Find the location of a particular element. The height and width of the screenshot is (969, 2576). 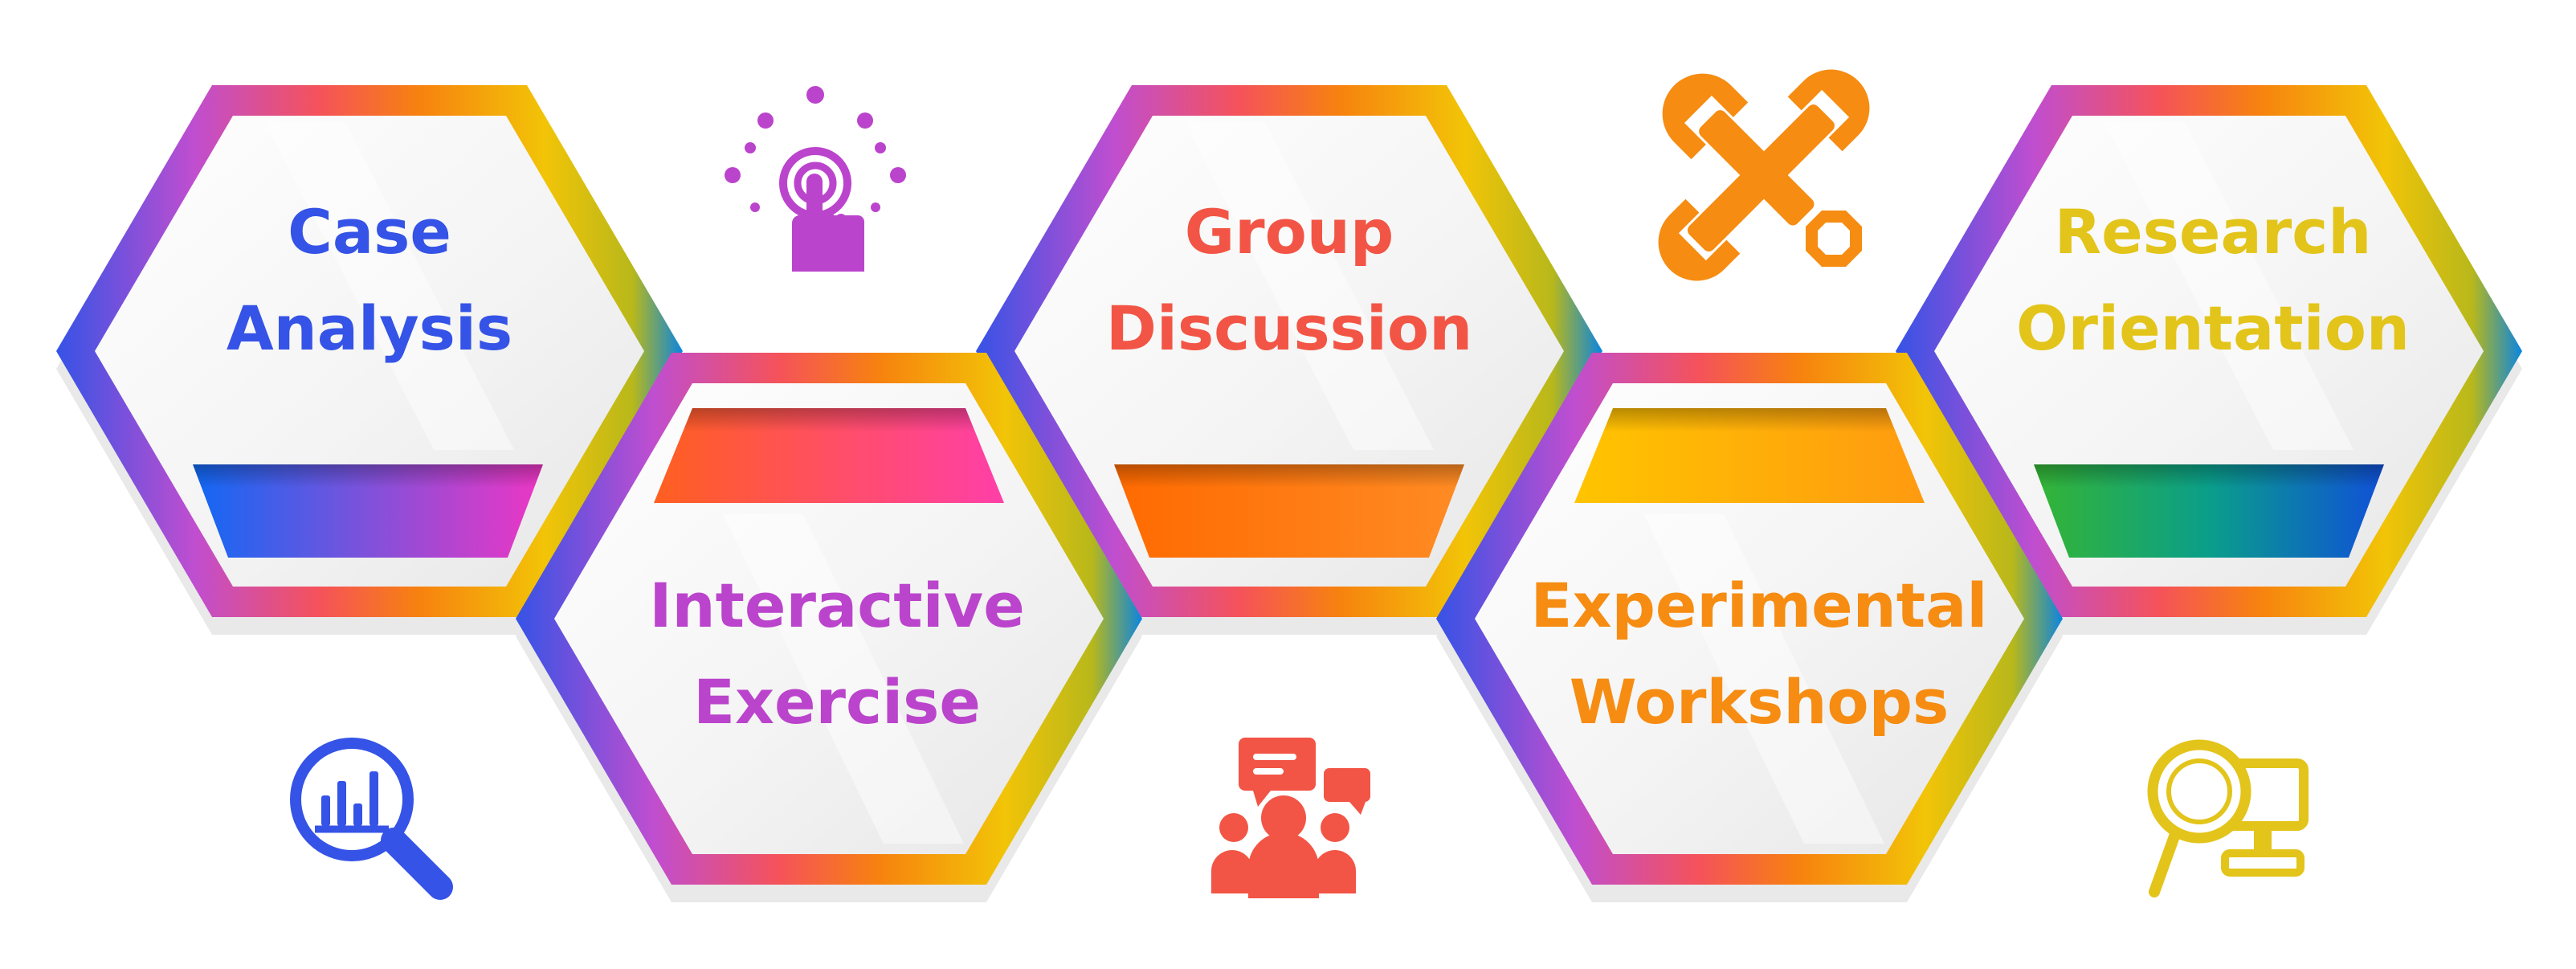

discussion-group-icon is located at coordinates (1290, 818).